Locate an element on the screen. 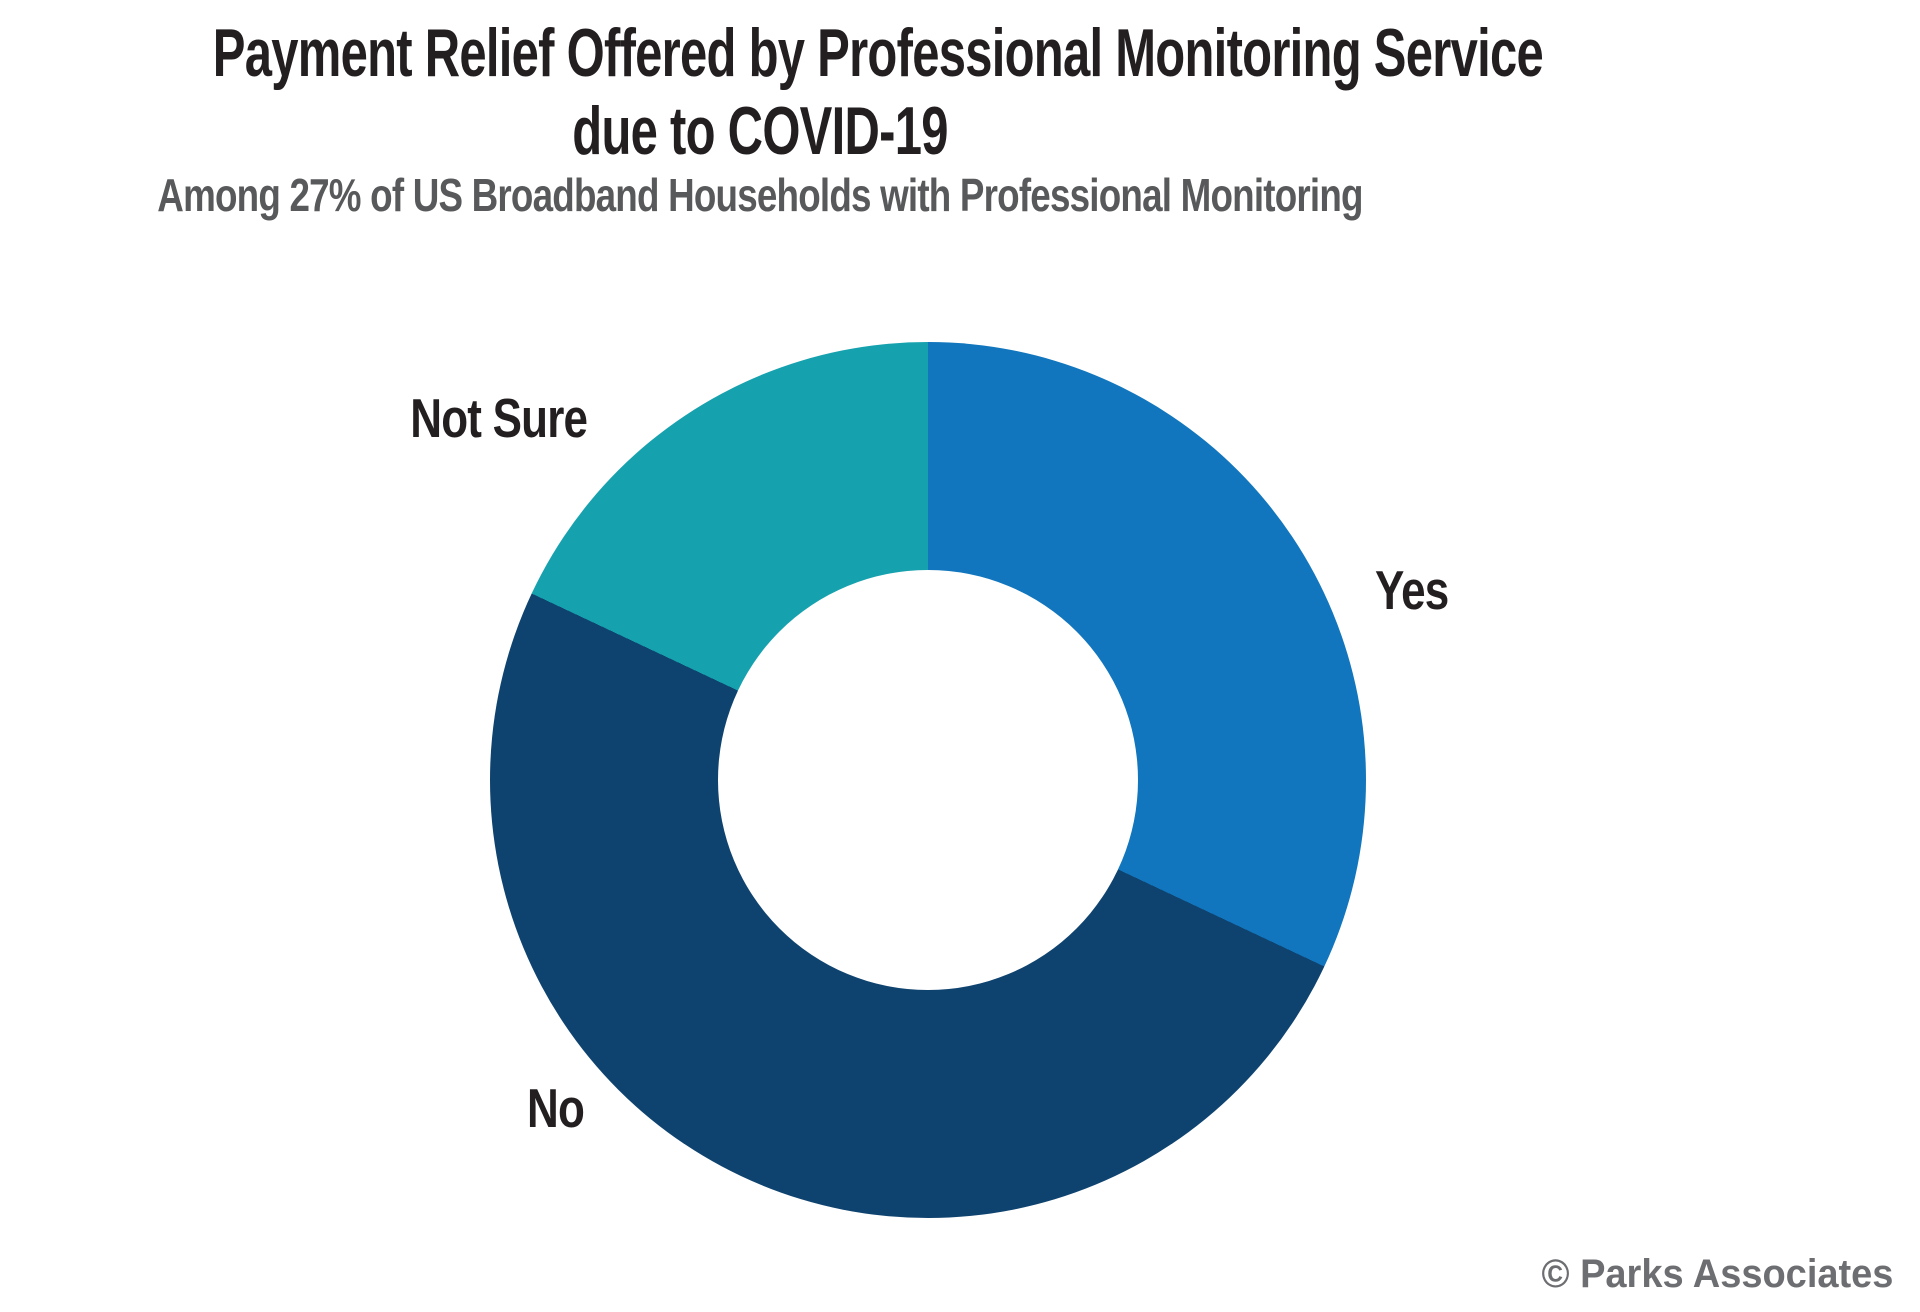 This screenshot has height=1312, width=1920. slice-label-not-sure: Not Sure is located at coordinates (499, 418).